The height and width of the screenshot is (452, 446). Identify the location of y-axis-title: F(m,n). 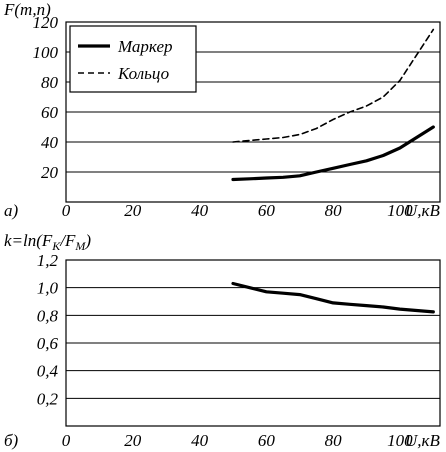
(27, 9).